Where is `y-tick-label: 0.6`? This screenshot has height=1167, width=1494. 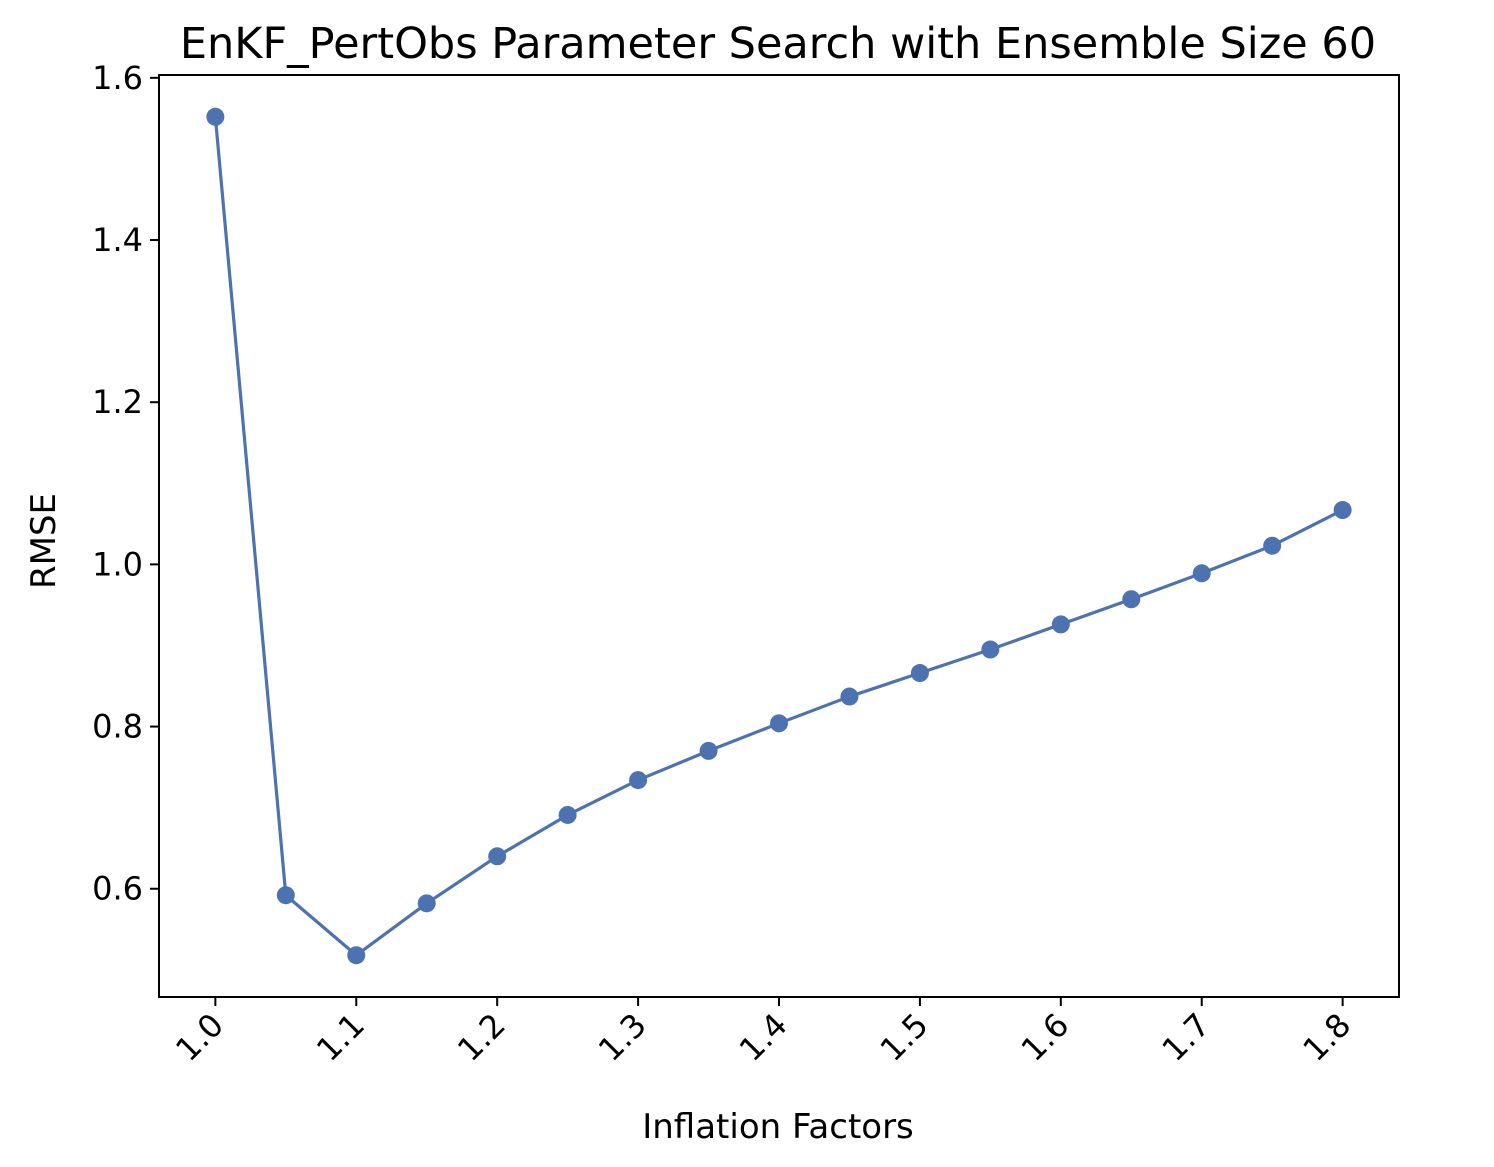
y-tick-label: 0.6 is located at coordinates (117, 889).